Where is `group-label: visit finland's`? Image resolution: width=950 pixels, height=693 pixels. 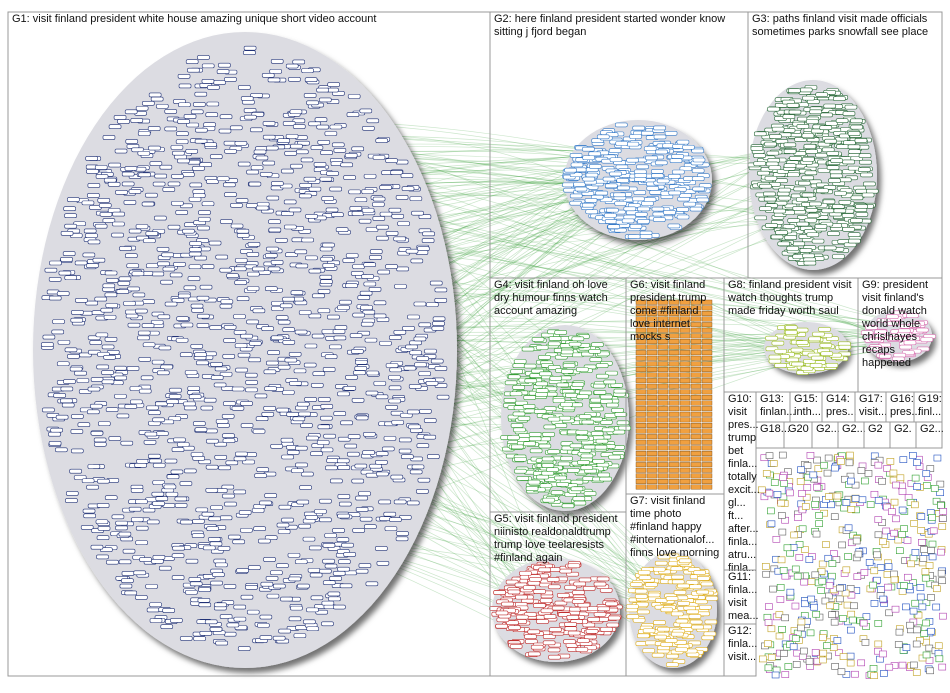
group-label: visit finland's is located at coordinates (893, 298).